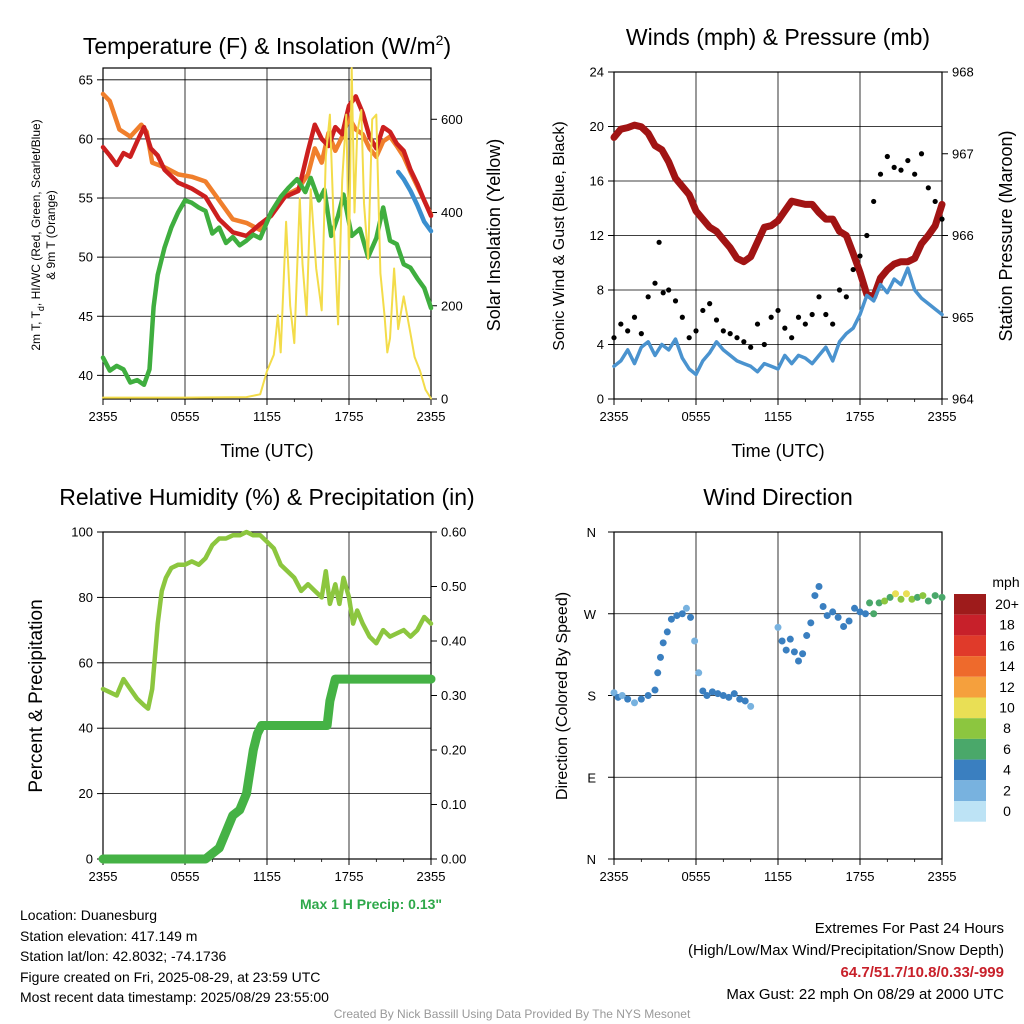 This screenshot has height=1024, width=1024. I want to click on y2-tick-label: 0.30, so click(453, 695).